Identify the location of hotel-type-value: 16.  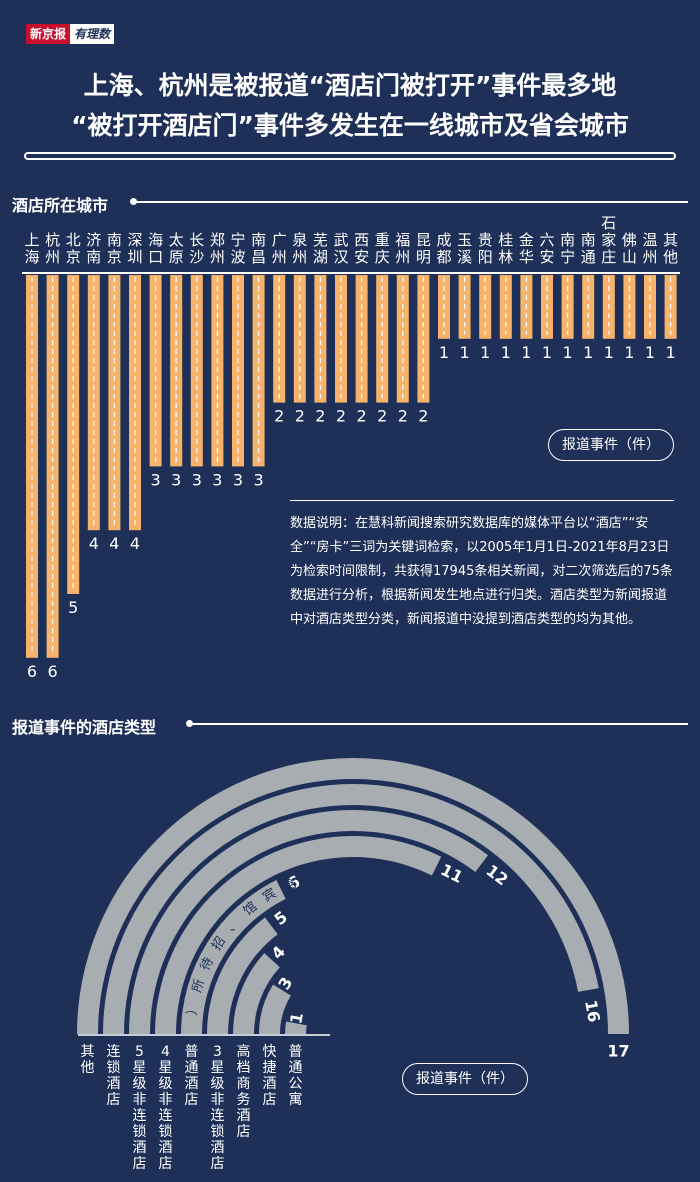
(592, 1010).